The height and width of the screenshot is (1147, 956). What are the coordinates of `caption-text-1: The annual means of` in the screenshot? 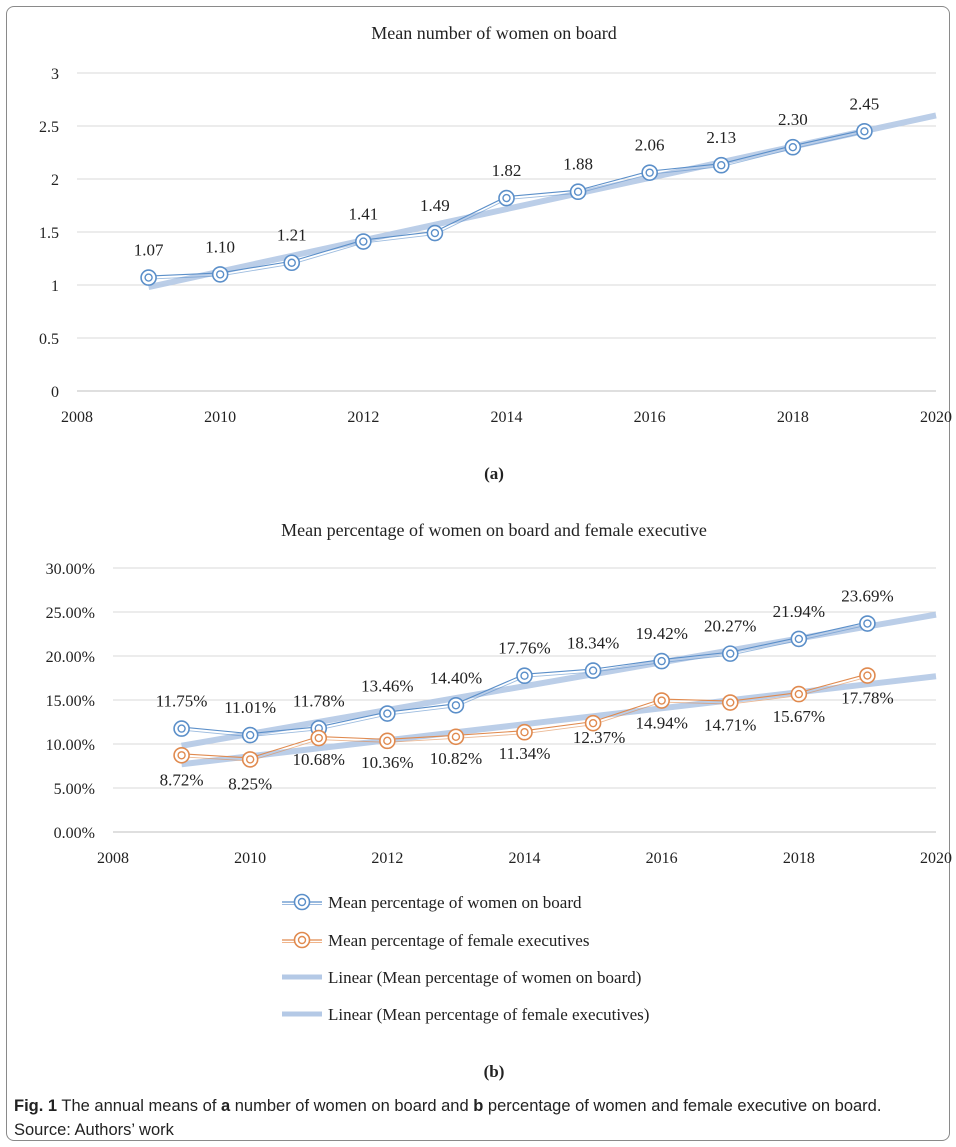 It's located at (139, 1106).